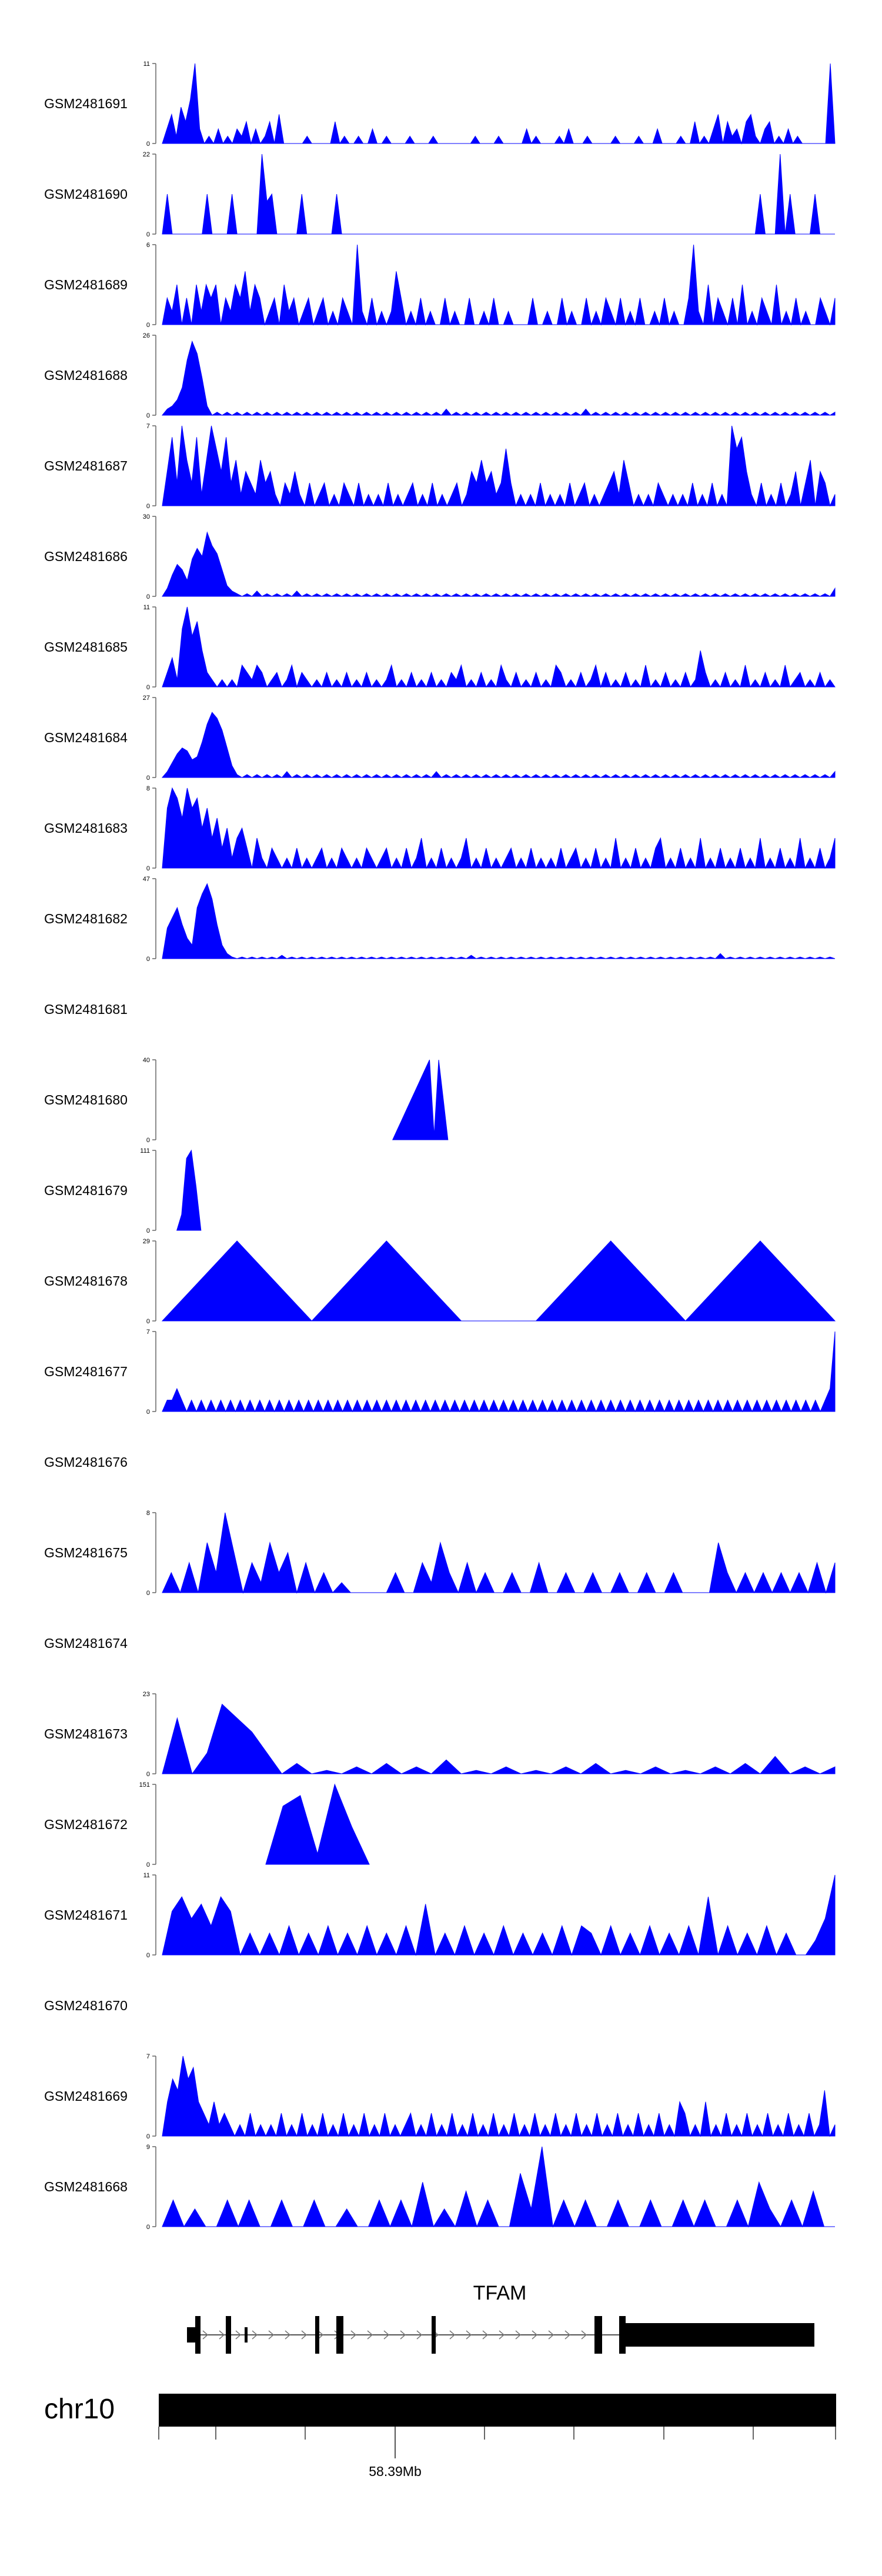 This screenshot has height=2576, width=882. Describe the element at coordinates (86, 647) in the screenshot. I see `track-name-label: GSM2481685` at that location.